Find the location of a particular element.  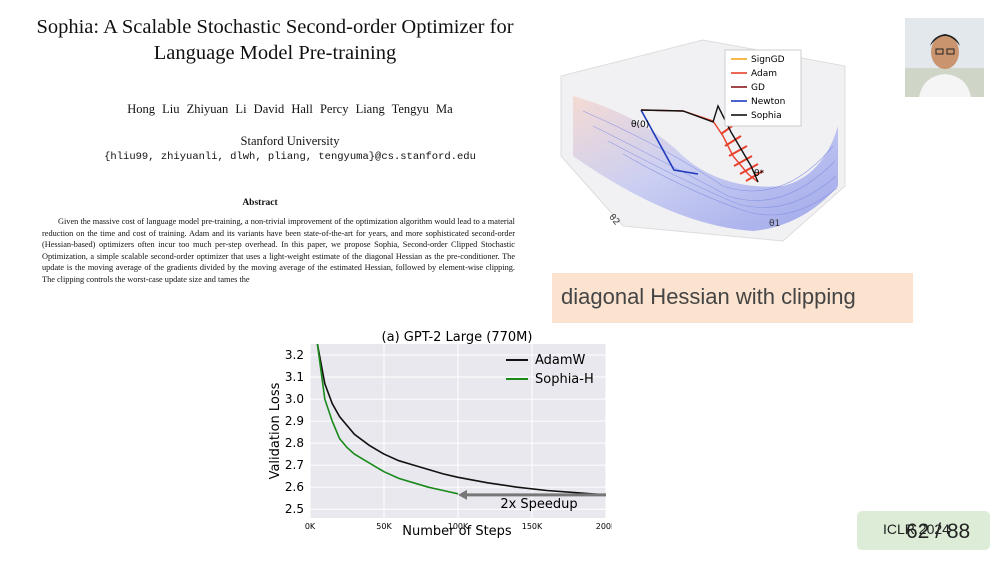

newton-path is located at coordinates (669, 142).